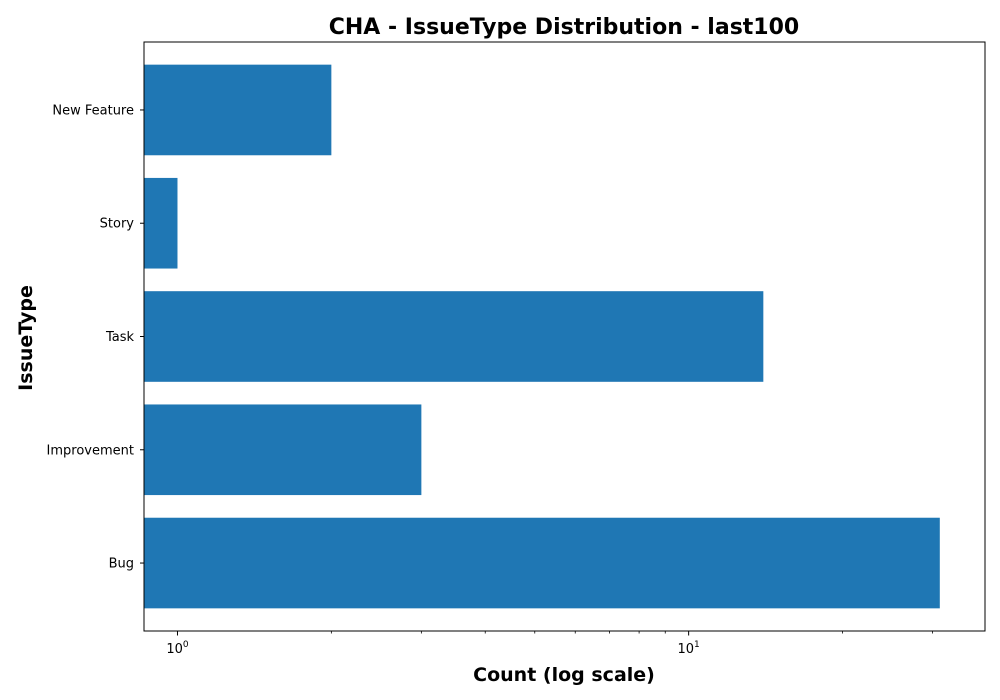 The width and height of the screenshot is (1000, 700). Describe the element at coordinates (161, 223) in the screenshot. I see `bar-story` at that location.